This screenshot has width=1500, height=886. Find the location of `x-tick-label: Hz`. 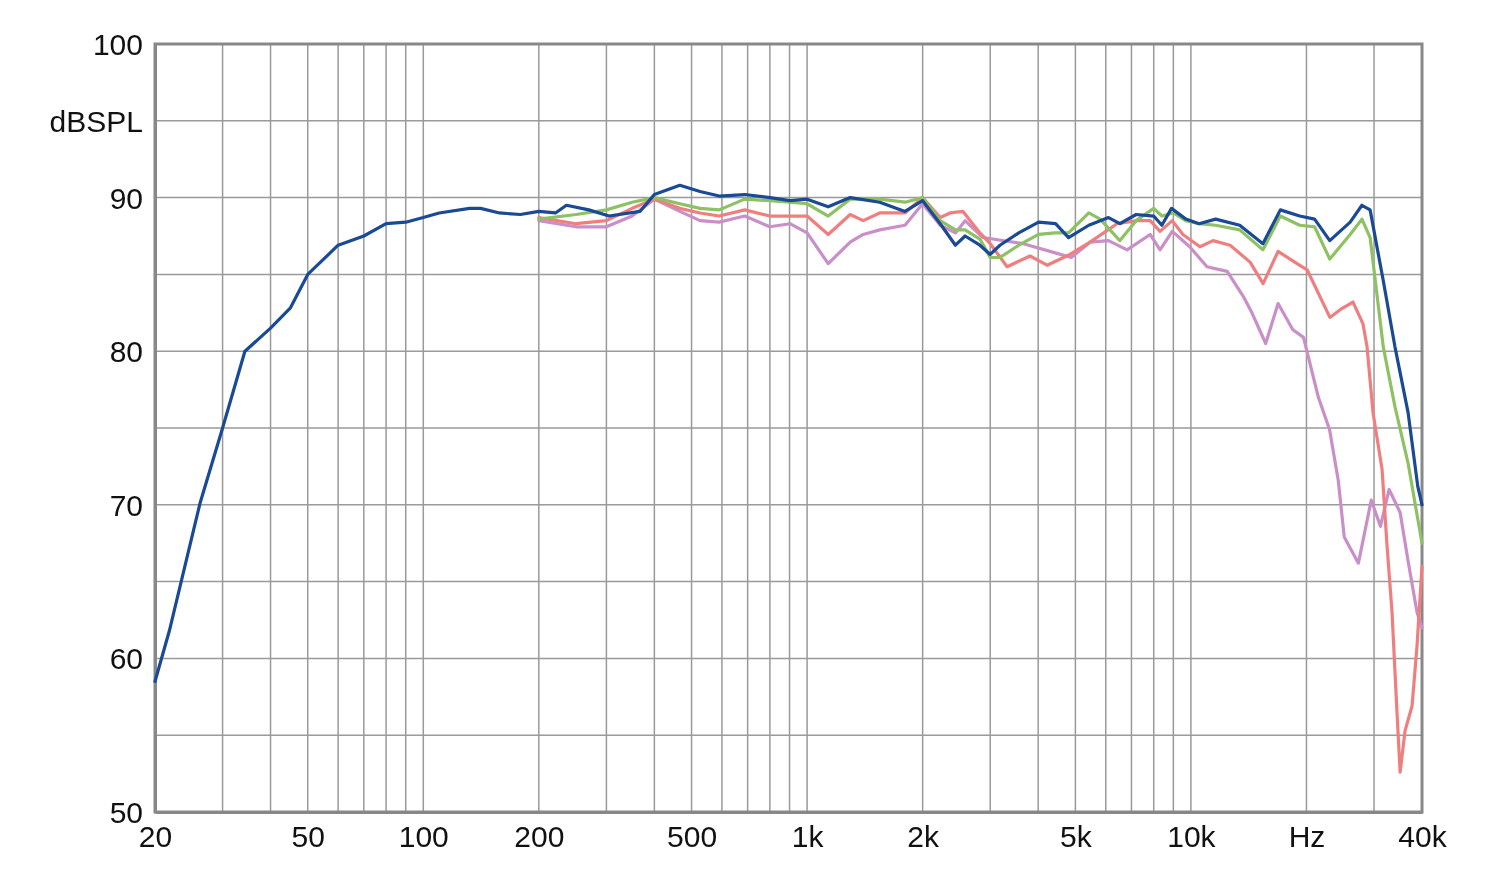

x-tick-label: Hz is located at coordinates (1307, 837).